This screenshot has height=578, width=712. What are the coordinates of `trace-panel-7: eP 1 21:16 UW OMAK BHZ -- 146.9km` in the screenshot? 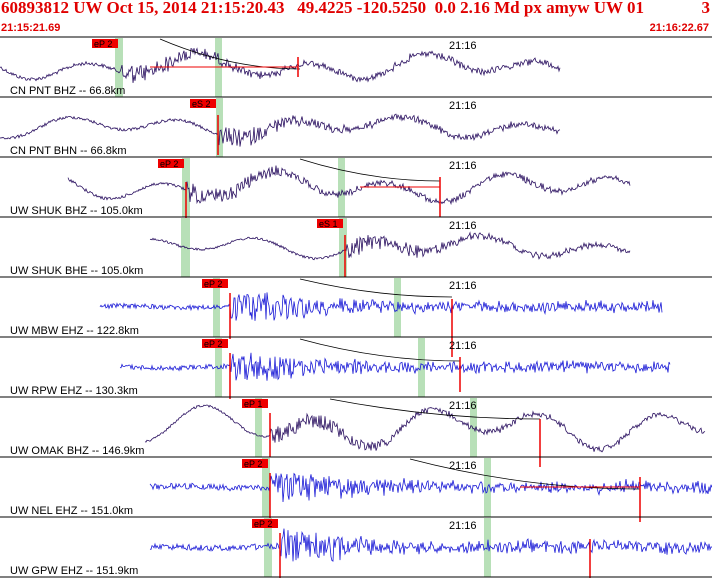 It's located at (356, 431).